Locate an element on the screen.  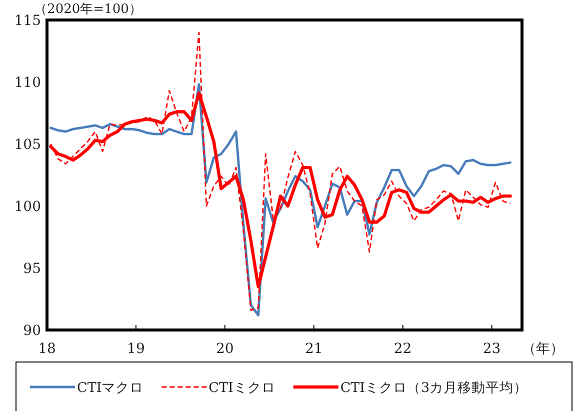
xtick: 21 is located at coordinates (313, 349).